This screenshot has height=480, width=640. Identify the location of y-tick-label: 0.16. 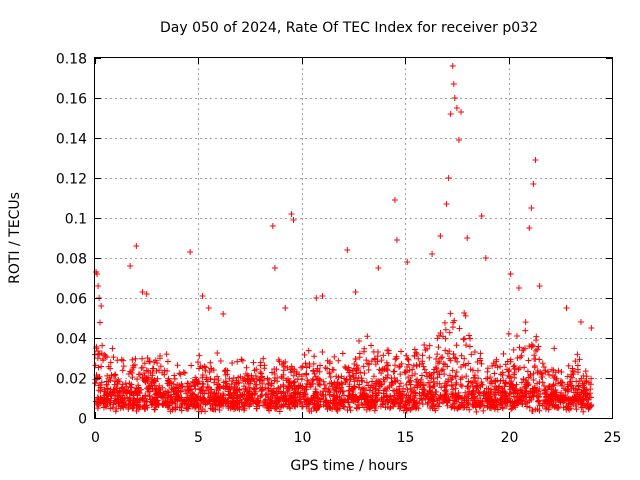
(71, 100).